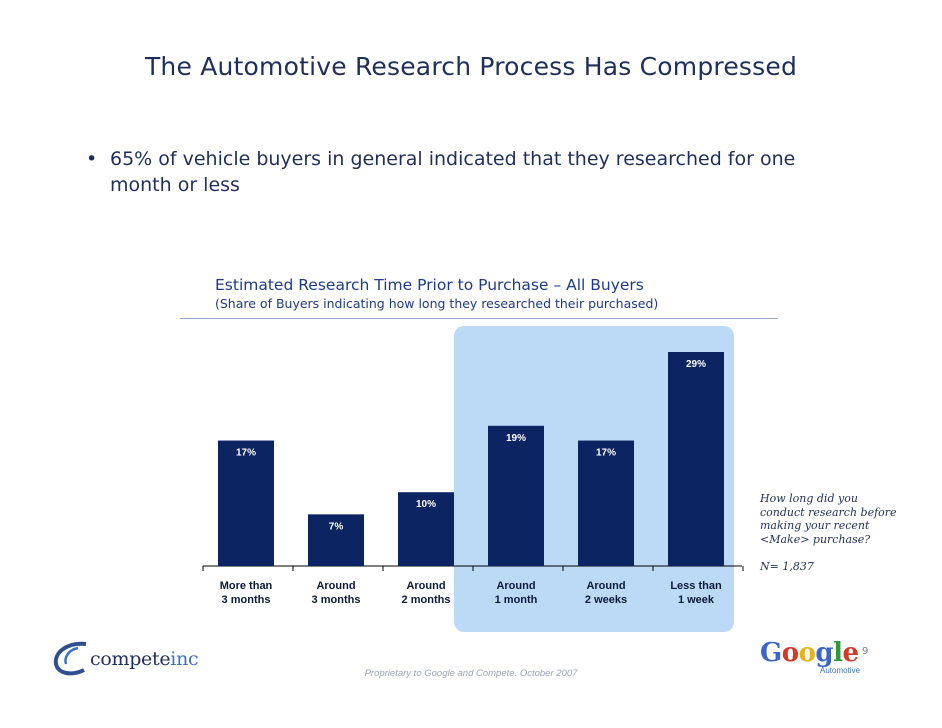  What do you see at coordinates (696, 600) in the screenshot?
I see `category-label: 1 week` at bounding box center [696, 600].